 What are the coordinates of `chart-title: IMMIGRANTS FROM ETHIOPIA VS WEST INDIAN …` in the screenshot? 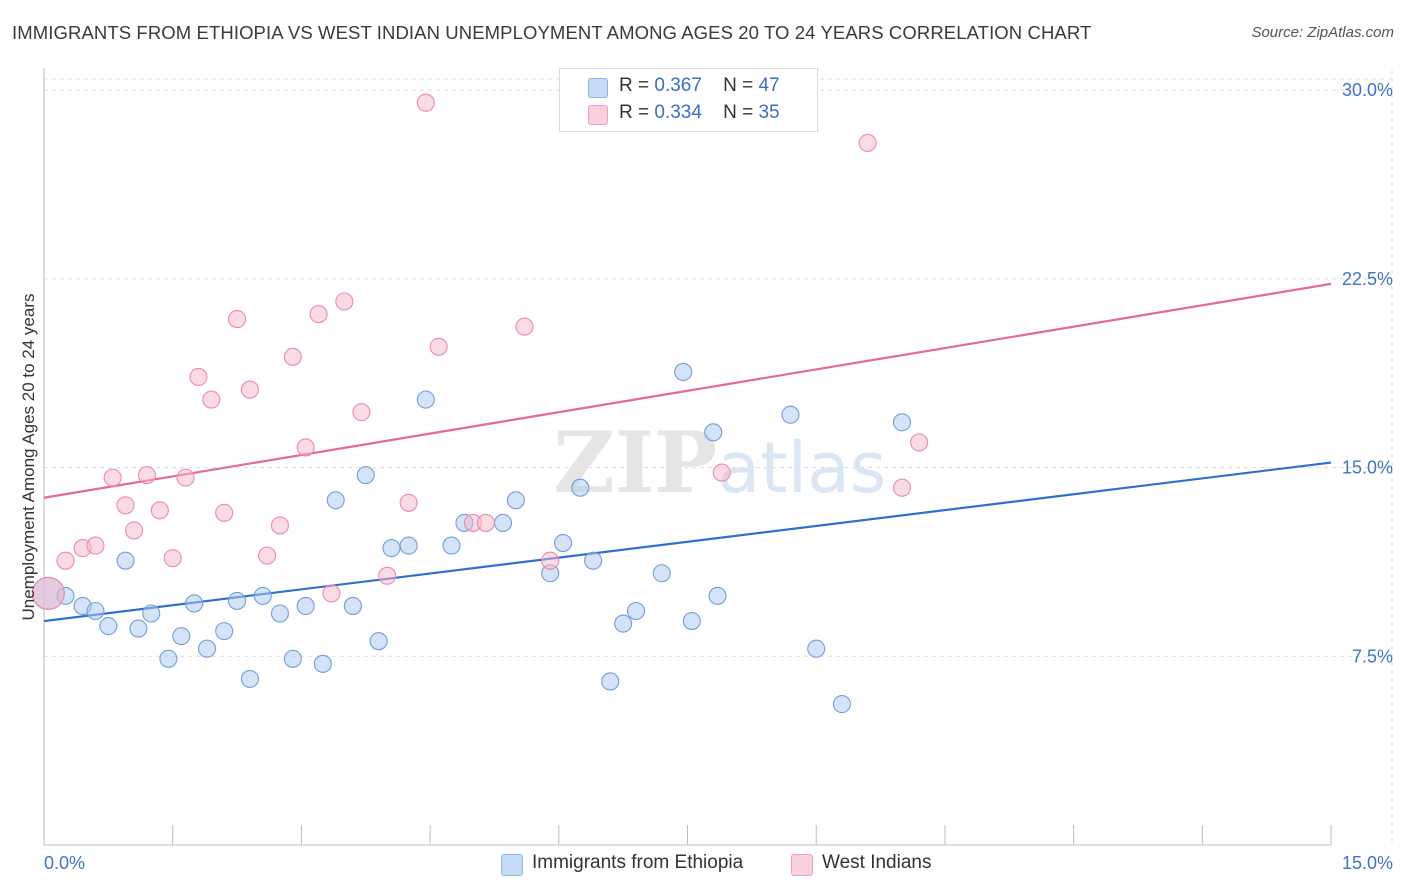 It's located at (552, 32).